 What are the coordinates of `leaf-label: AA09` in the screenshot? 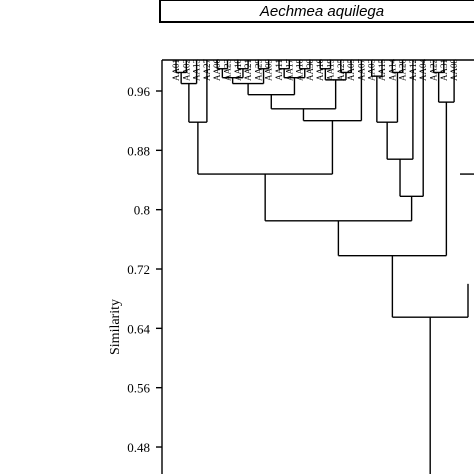 It's located at (269, 70).